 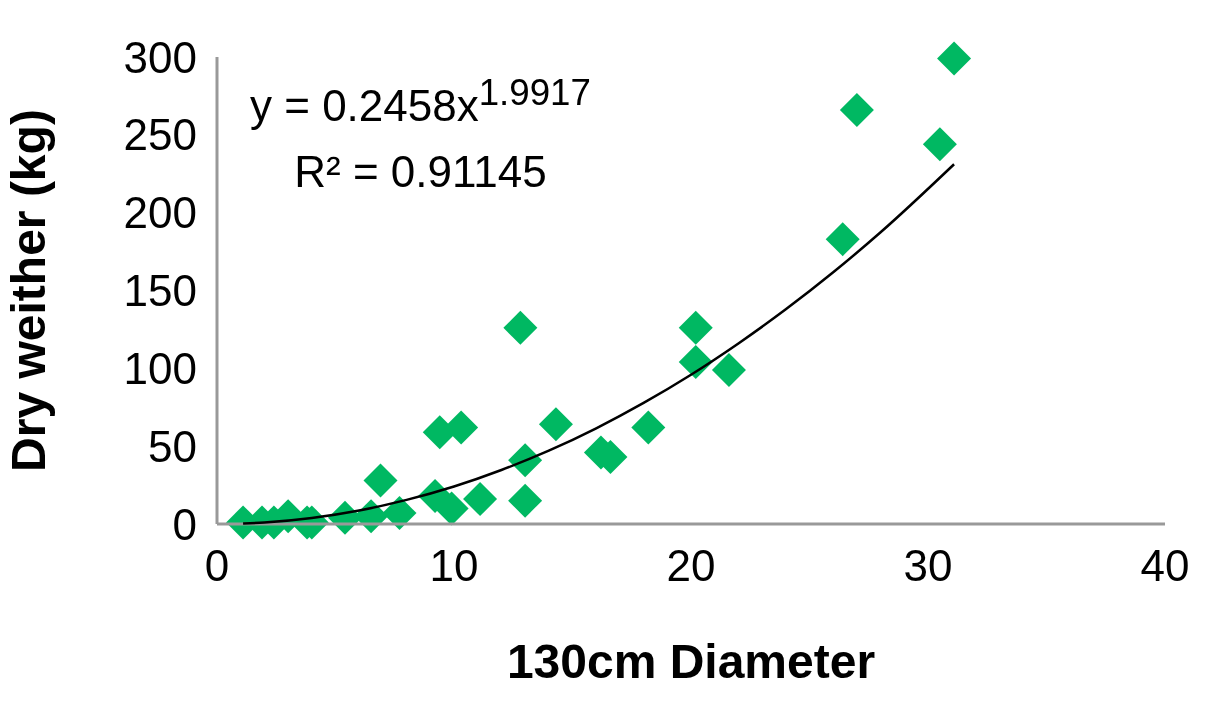 What do you see at coordinates (691, 661) in the screenshot?
I see `x-axis-title: 130cm Diameter` at bounding box center [691, 661].